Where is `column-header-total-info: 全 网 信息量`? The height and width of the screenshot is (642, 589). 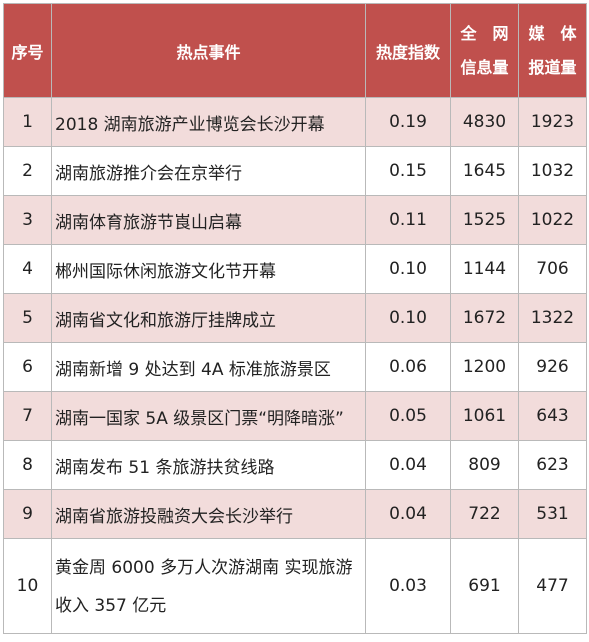
column-header-total-info: 全 网 信息量 is located at coordinates (484, 50).